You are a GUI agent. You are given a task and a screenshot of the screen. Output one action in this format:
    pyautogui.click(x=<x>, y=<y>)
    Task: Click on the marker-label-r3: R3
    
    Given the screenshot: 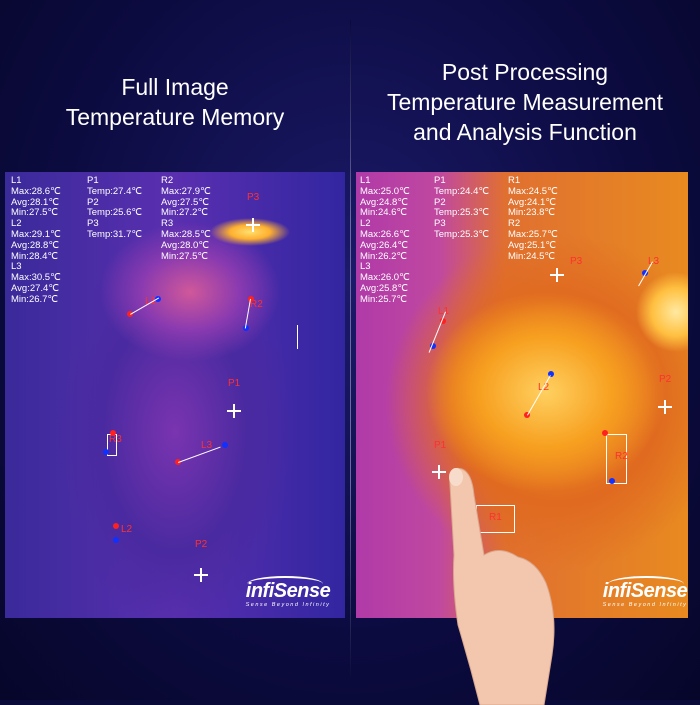 What is the action you would take?
    pyautogui.click(x=115, y=439)
    